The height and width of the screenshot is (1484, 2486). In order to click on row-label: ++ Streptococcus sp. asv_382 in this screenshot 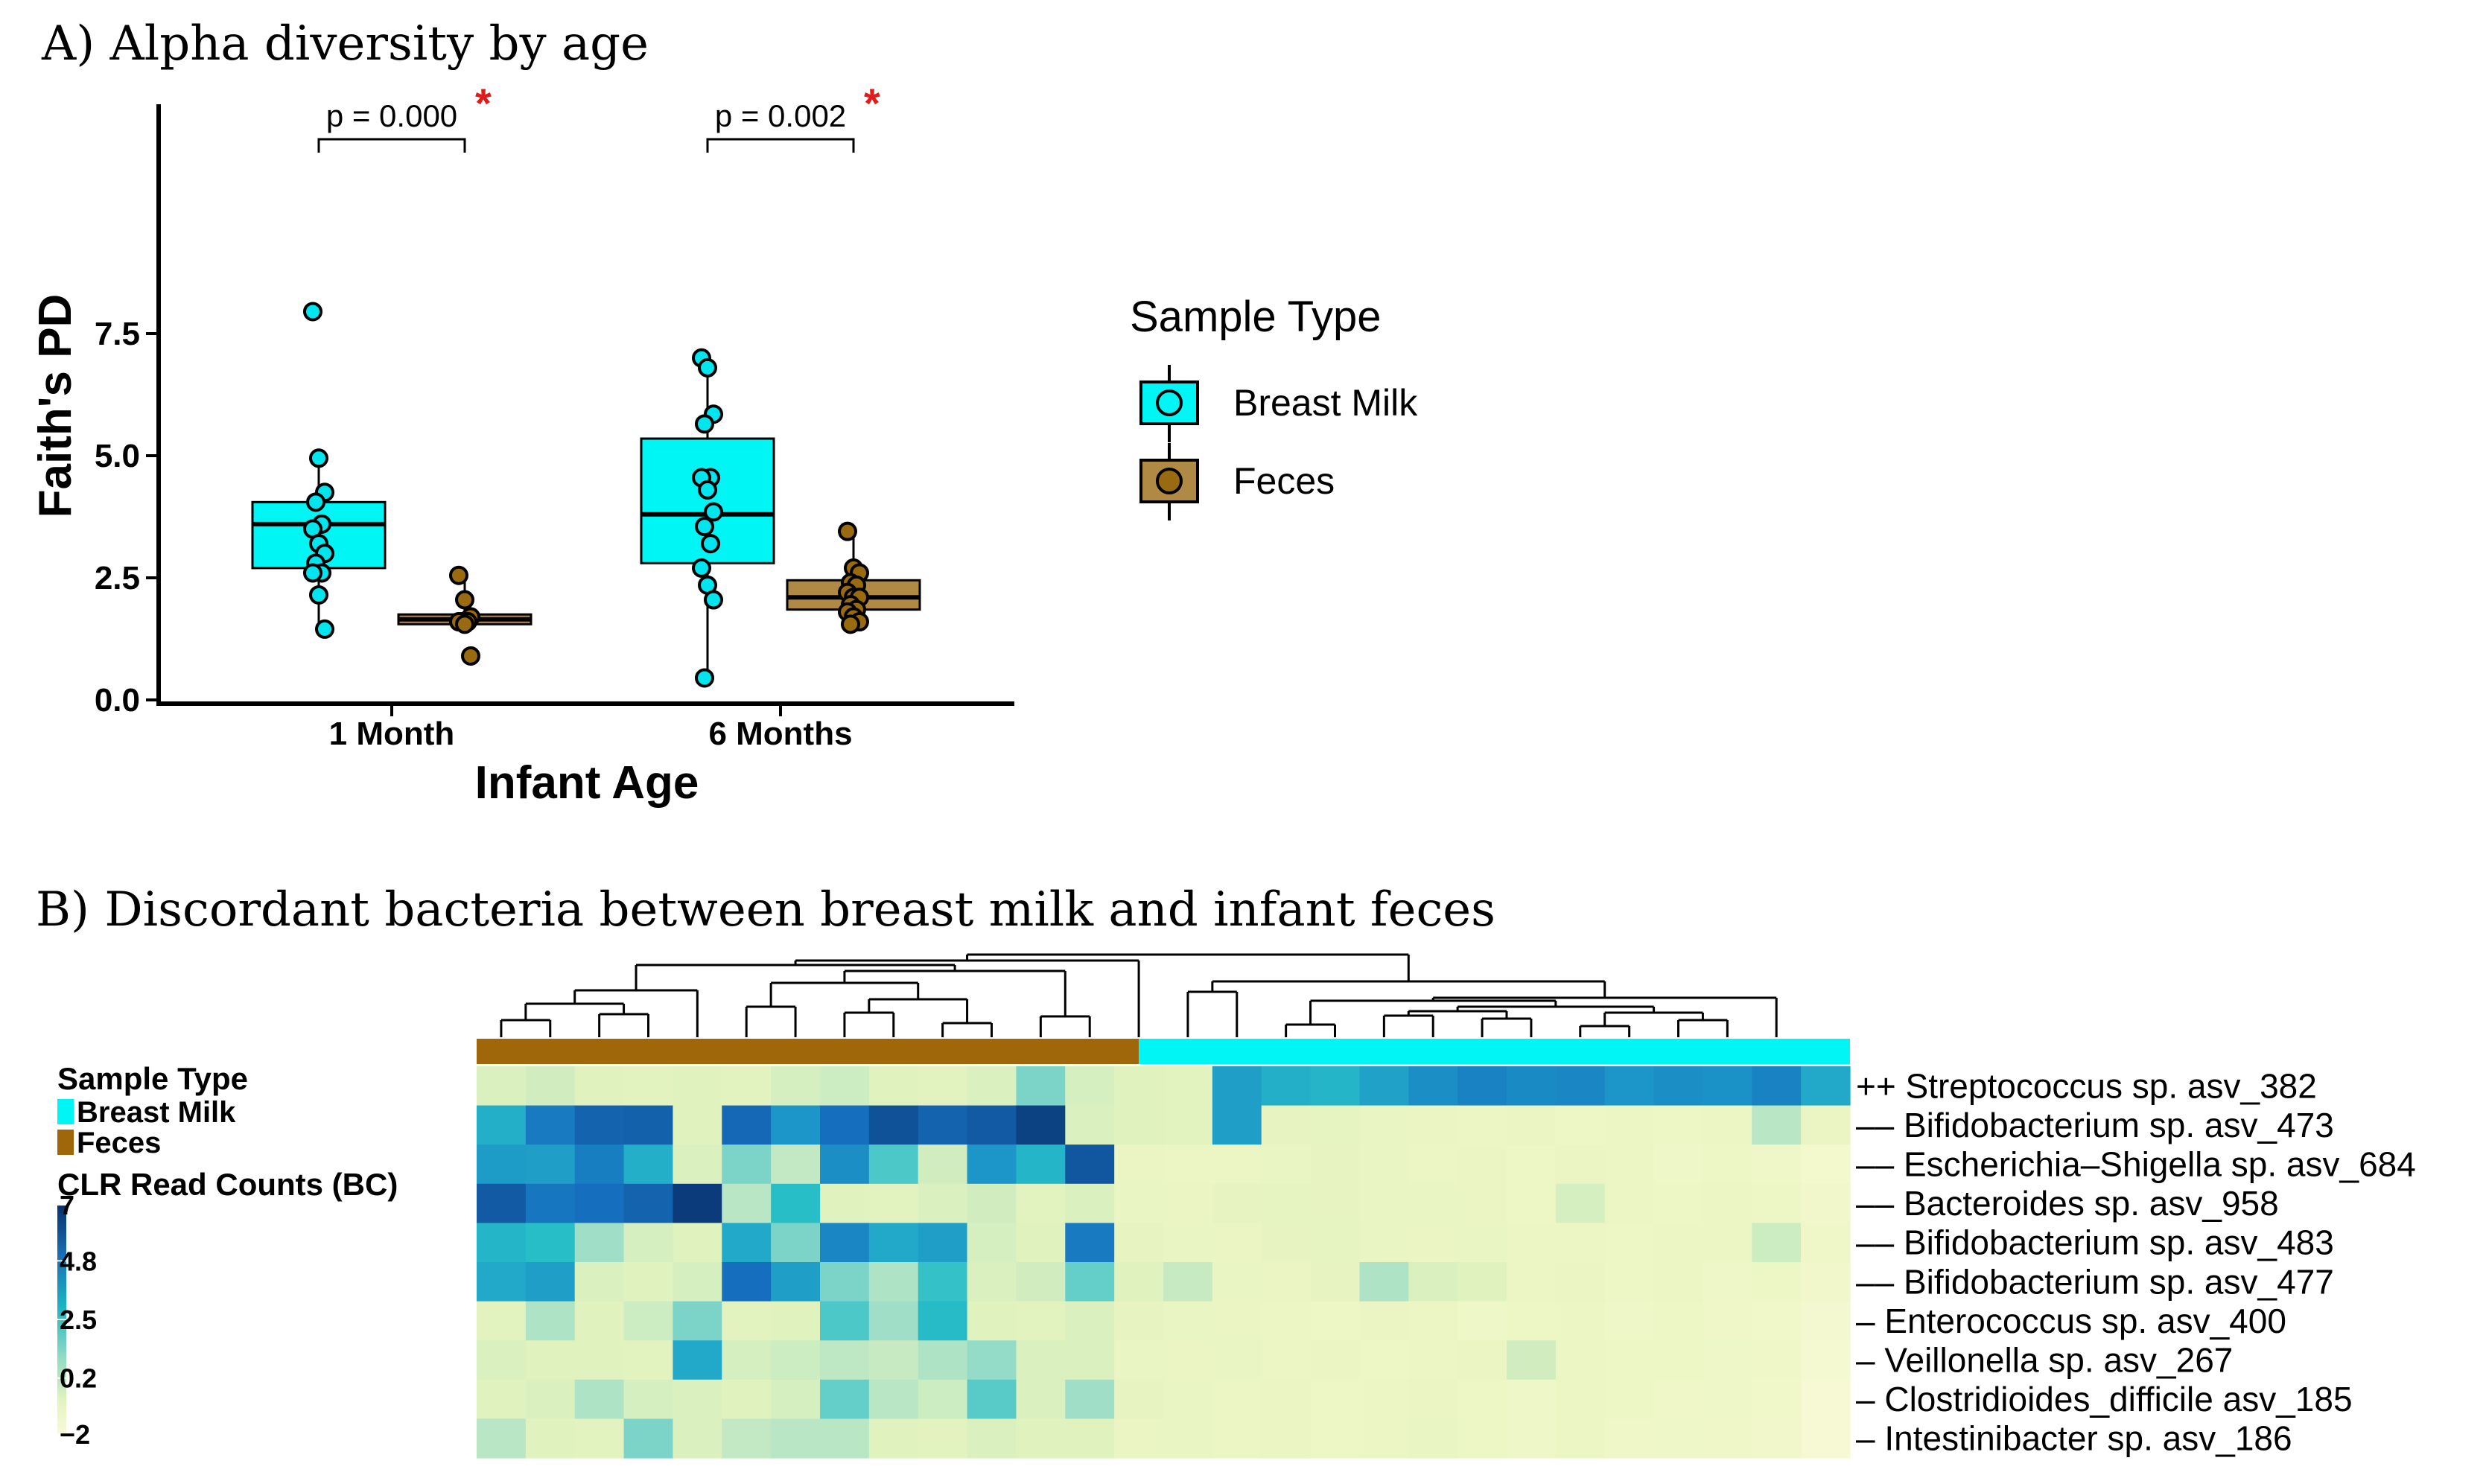, I will do `click(2086, 1085)`.